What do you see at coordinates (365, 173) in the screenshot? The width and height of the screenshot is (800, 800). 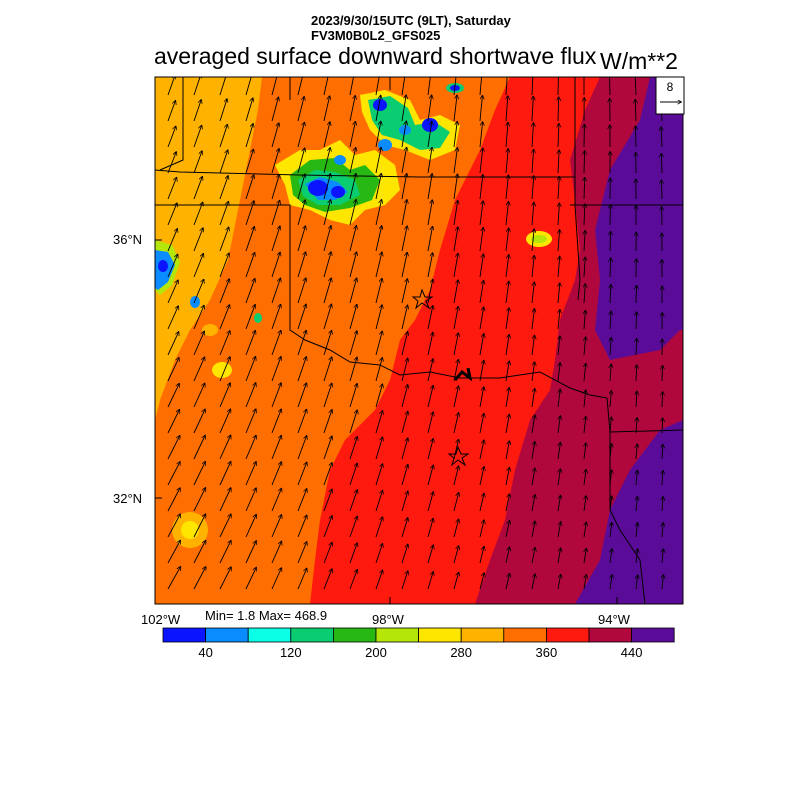 I see `ks-ok-border` at bounding box center [365, 173].